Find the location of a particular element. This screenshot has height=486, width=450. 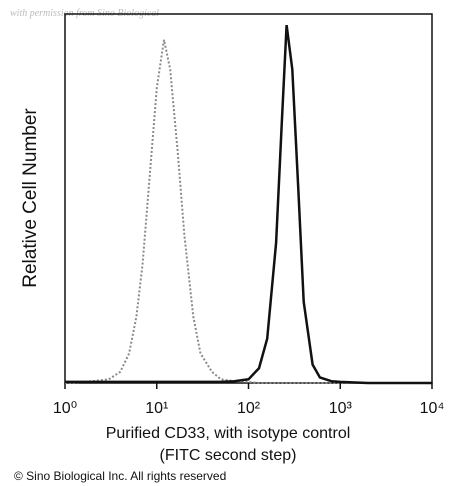

x-tick-label: 10¹ is located at coordinates (156, 408).